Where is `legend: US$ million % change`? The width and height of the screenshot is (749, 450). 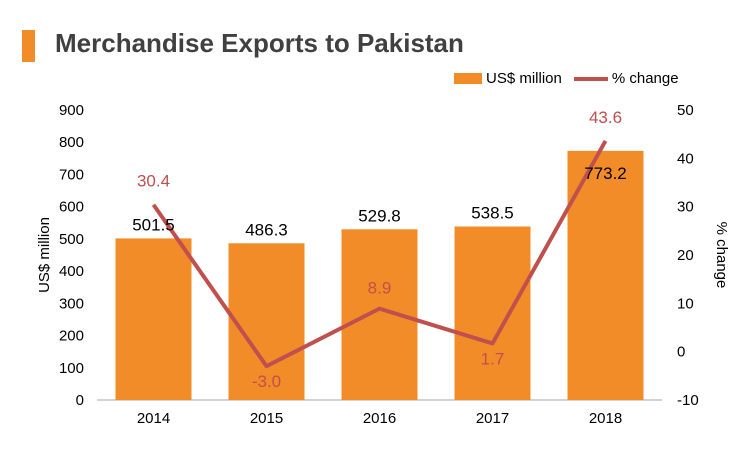 legend: US$ million % change is located at coordinates (566, 78).